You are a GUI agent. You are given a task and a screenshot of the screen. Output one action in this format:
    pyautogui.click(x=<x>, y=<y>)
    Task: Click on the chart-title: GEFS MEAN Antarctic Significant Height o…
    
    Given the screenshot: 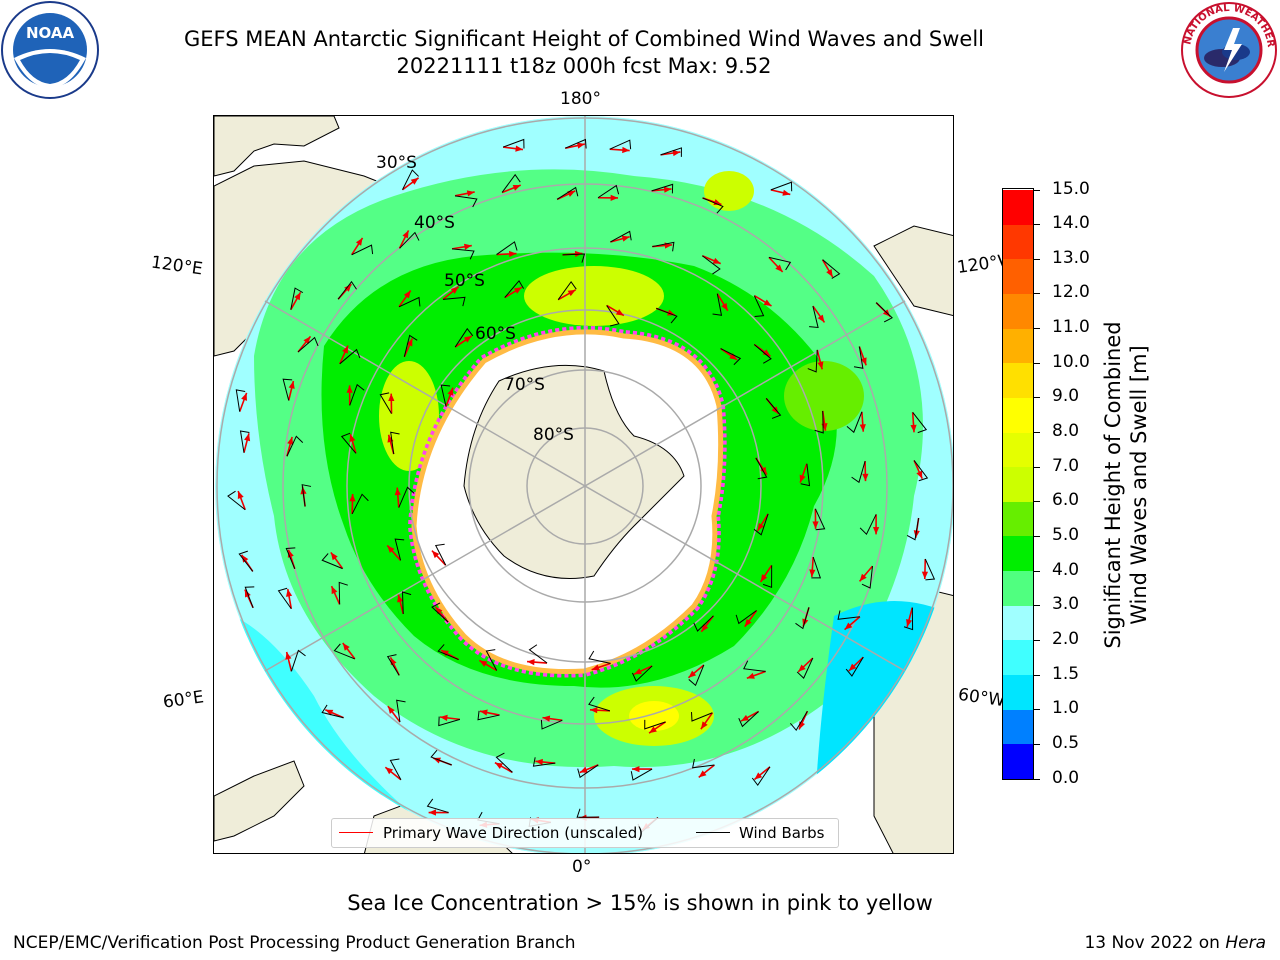 What is the action you would take?
    pyautogui.click(x=584, y=39)
    